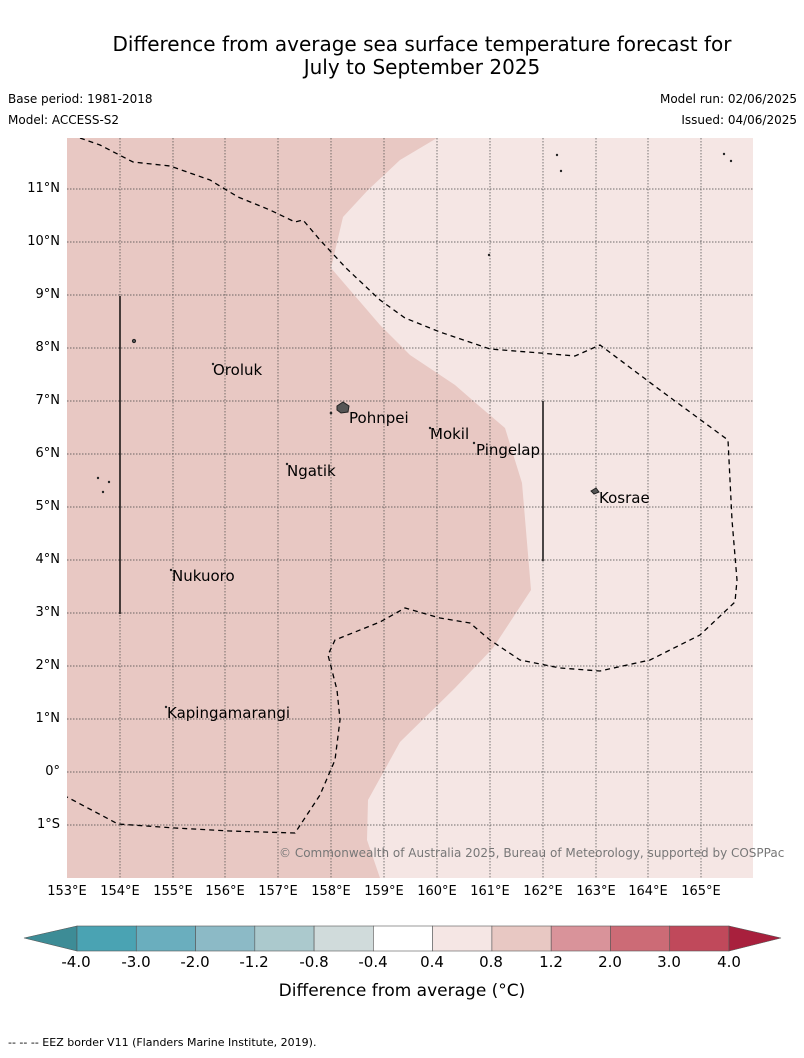 Image resolution: width=804 pixels, height=1058 pixels. I want to click on place-label-pohnpei: Pohnpei, so click(379, 418).